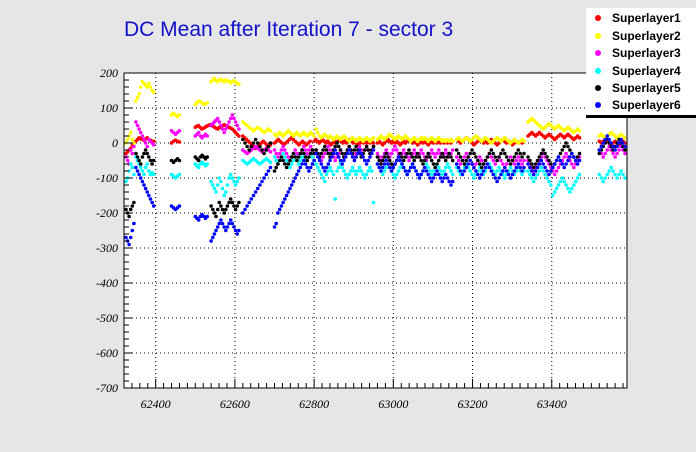 The image size is (696, 452). Describe the element at coordinates (107, 213) in the screenshot. I see `y-tick-label: -200` at that location.